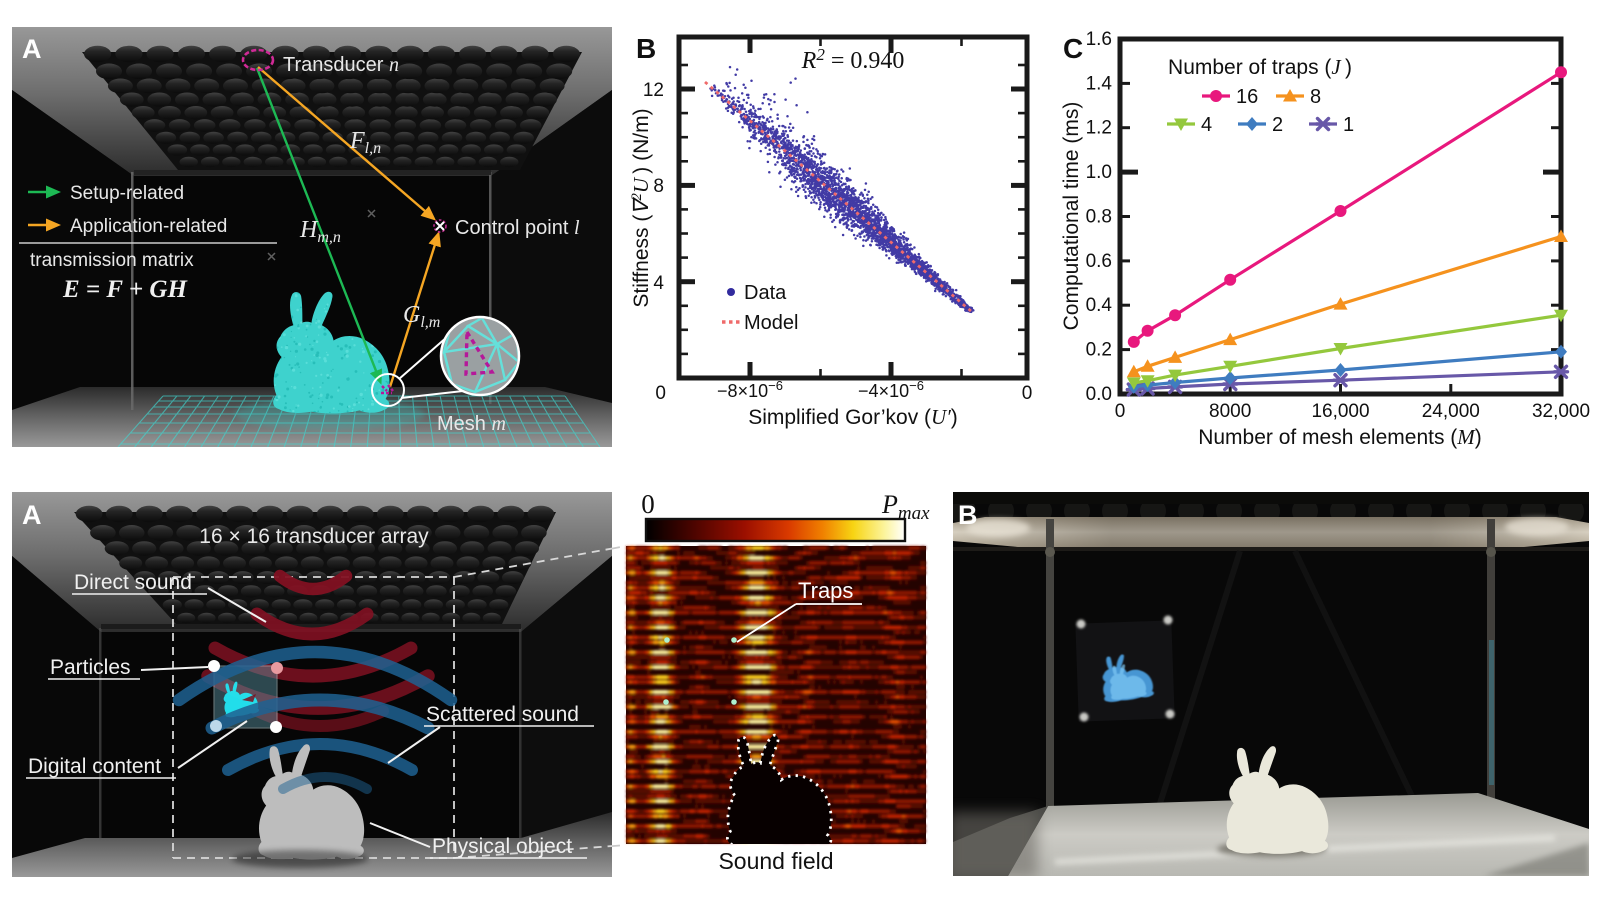 The width and height of the screenshot is (1600, 900). I want to click on svg-text: 0.6, so click(1099, 261).